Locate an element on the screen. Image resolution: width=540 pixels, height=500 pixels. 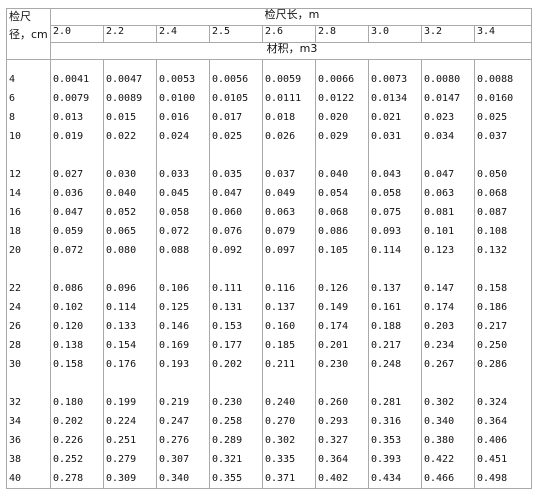
volume-value: 0.111 is located at coordinates (227, 288).